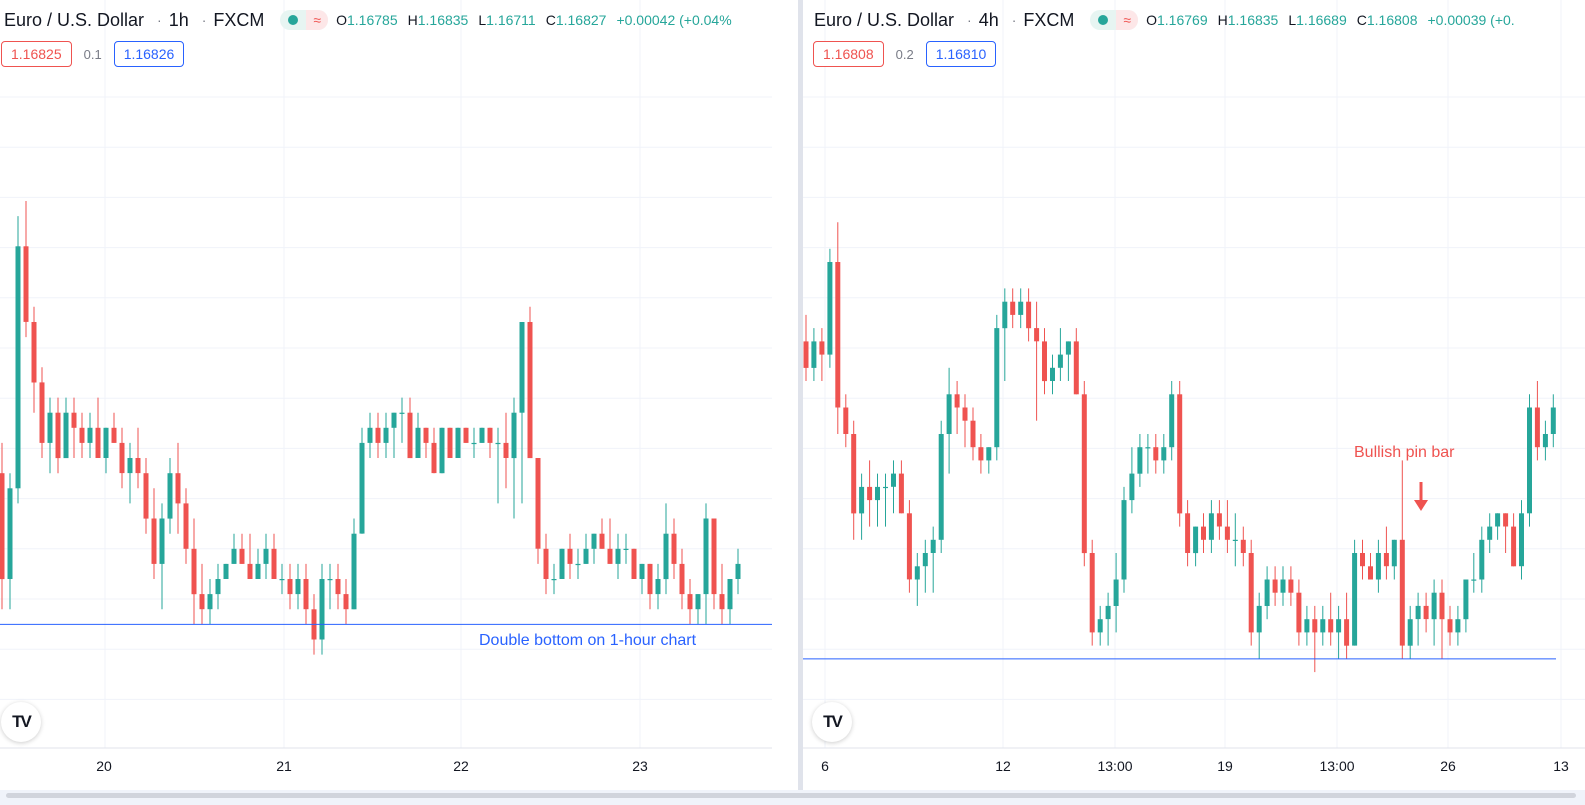 Image resolution: width=1585 pixels, height=805 pixels. Describe the element at coordinates (92, 54) in the screenshot. I see `spread: 0.1` at that location.